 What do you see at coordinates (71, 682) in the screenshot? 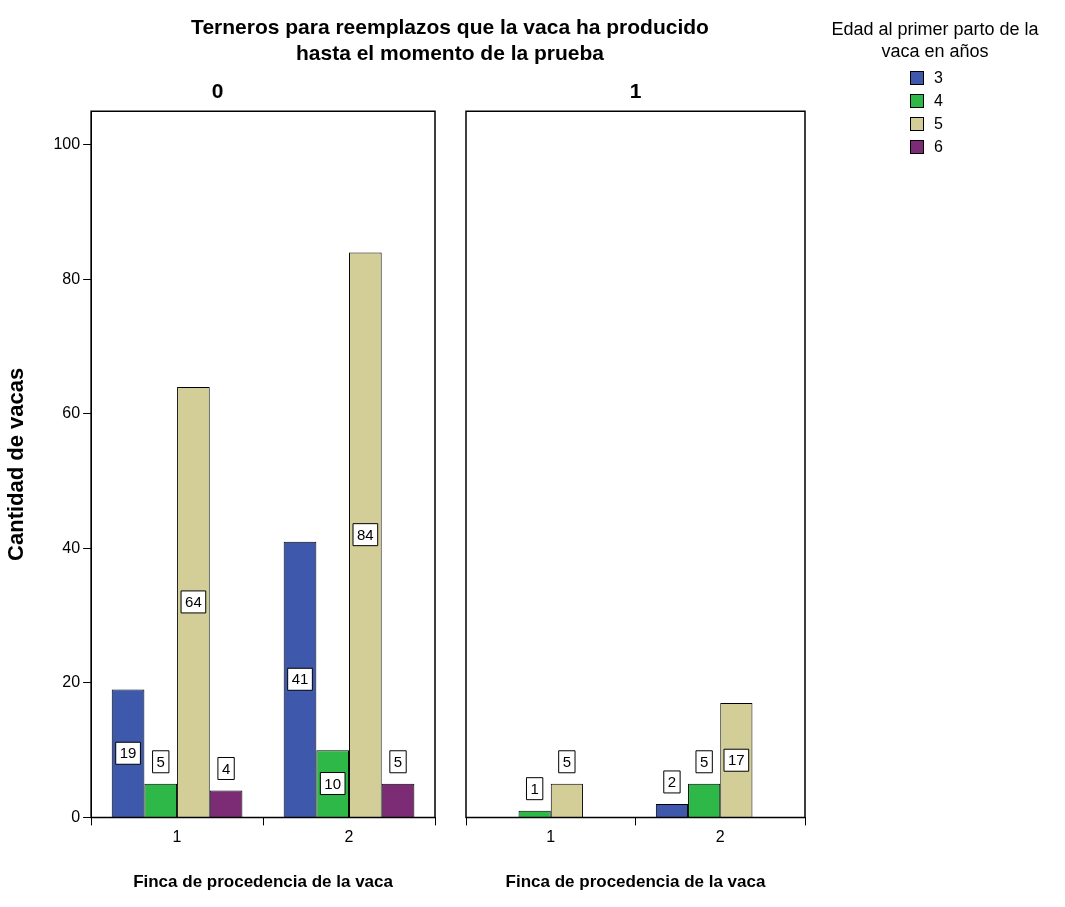
I see `y-tick-label: 20` at bounding box center [71, 682].